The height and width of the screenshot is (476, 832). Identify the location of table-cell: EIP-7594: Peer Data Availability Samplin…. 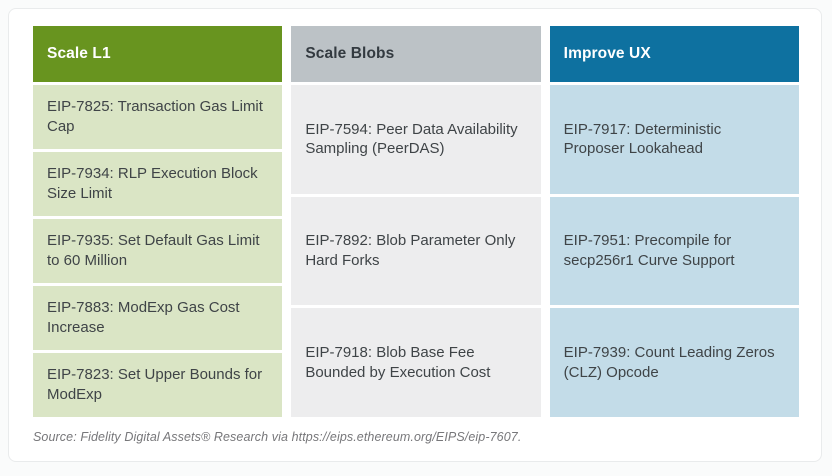
(416, 139).